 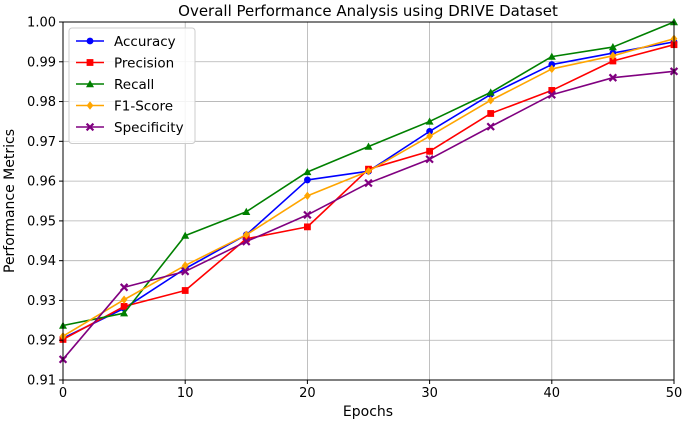 What do you see at coordinates (41, 341) in the screenshot?
I see `y-tick-label: 0.92` at bounding box center [41, 341].